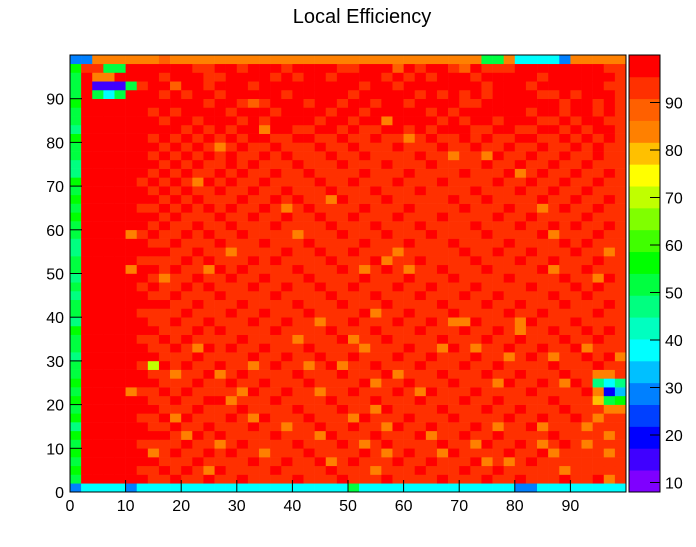 The width and height of the screenshot is (696, 547). I want to click on colorbar-tick-label: 80, so click(674, 151).